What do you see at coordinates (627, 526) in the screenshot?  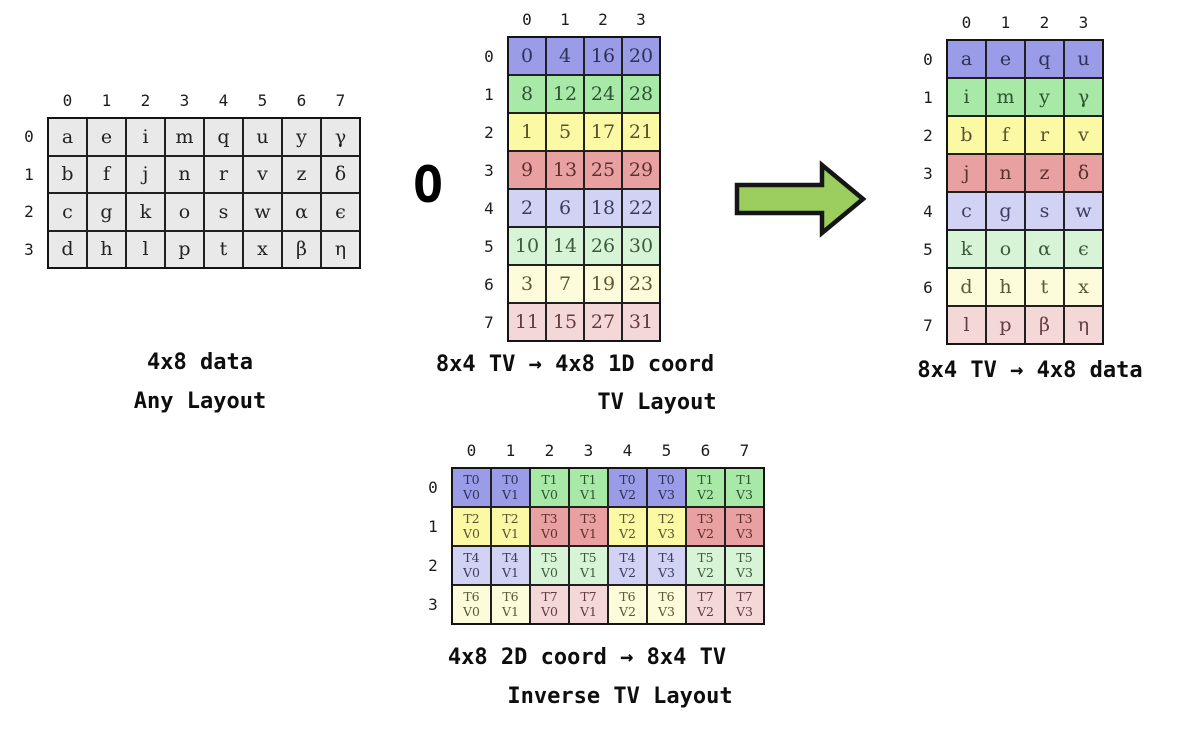 I see `grid-cell: T2 V2` at bounding box center [627, 526].